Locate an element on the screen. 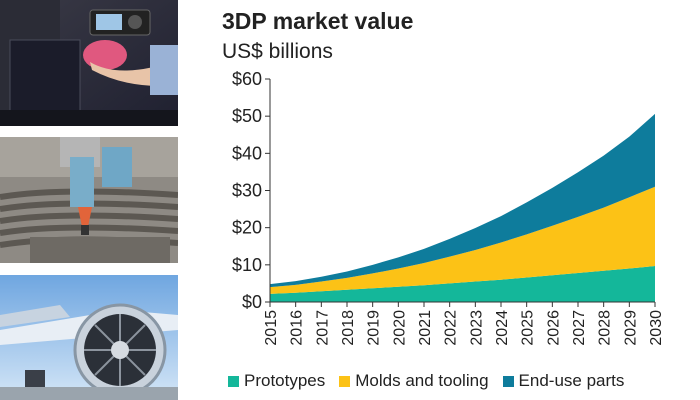  x-tick-label: 2023 is located at coordinates (476, 328).